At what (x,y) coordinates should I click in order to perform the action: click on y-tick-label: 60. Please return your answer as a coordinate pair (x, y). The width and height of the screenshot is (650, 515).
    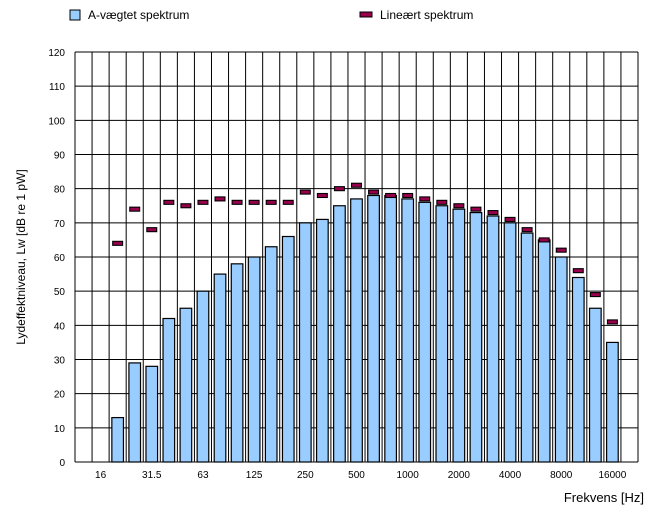
    Looking at the image, I should click on (60, 258).